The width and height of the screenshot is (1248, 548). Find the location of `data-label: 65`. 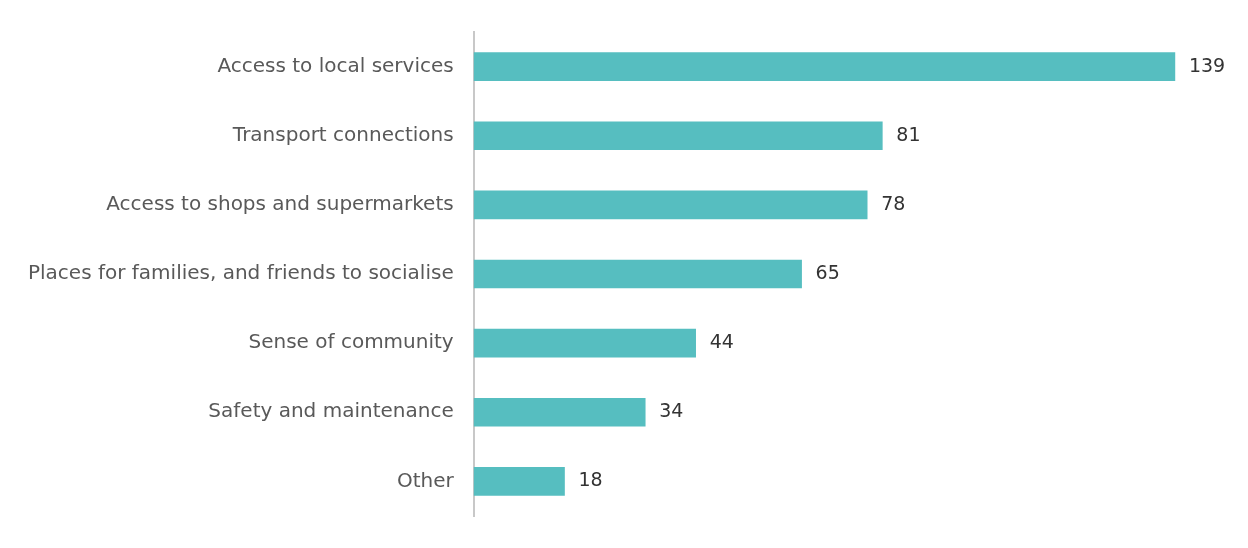

data-label: 65 is located at coordinates (827, 271).